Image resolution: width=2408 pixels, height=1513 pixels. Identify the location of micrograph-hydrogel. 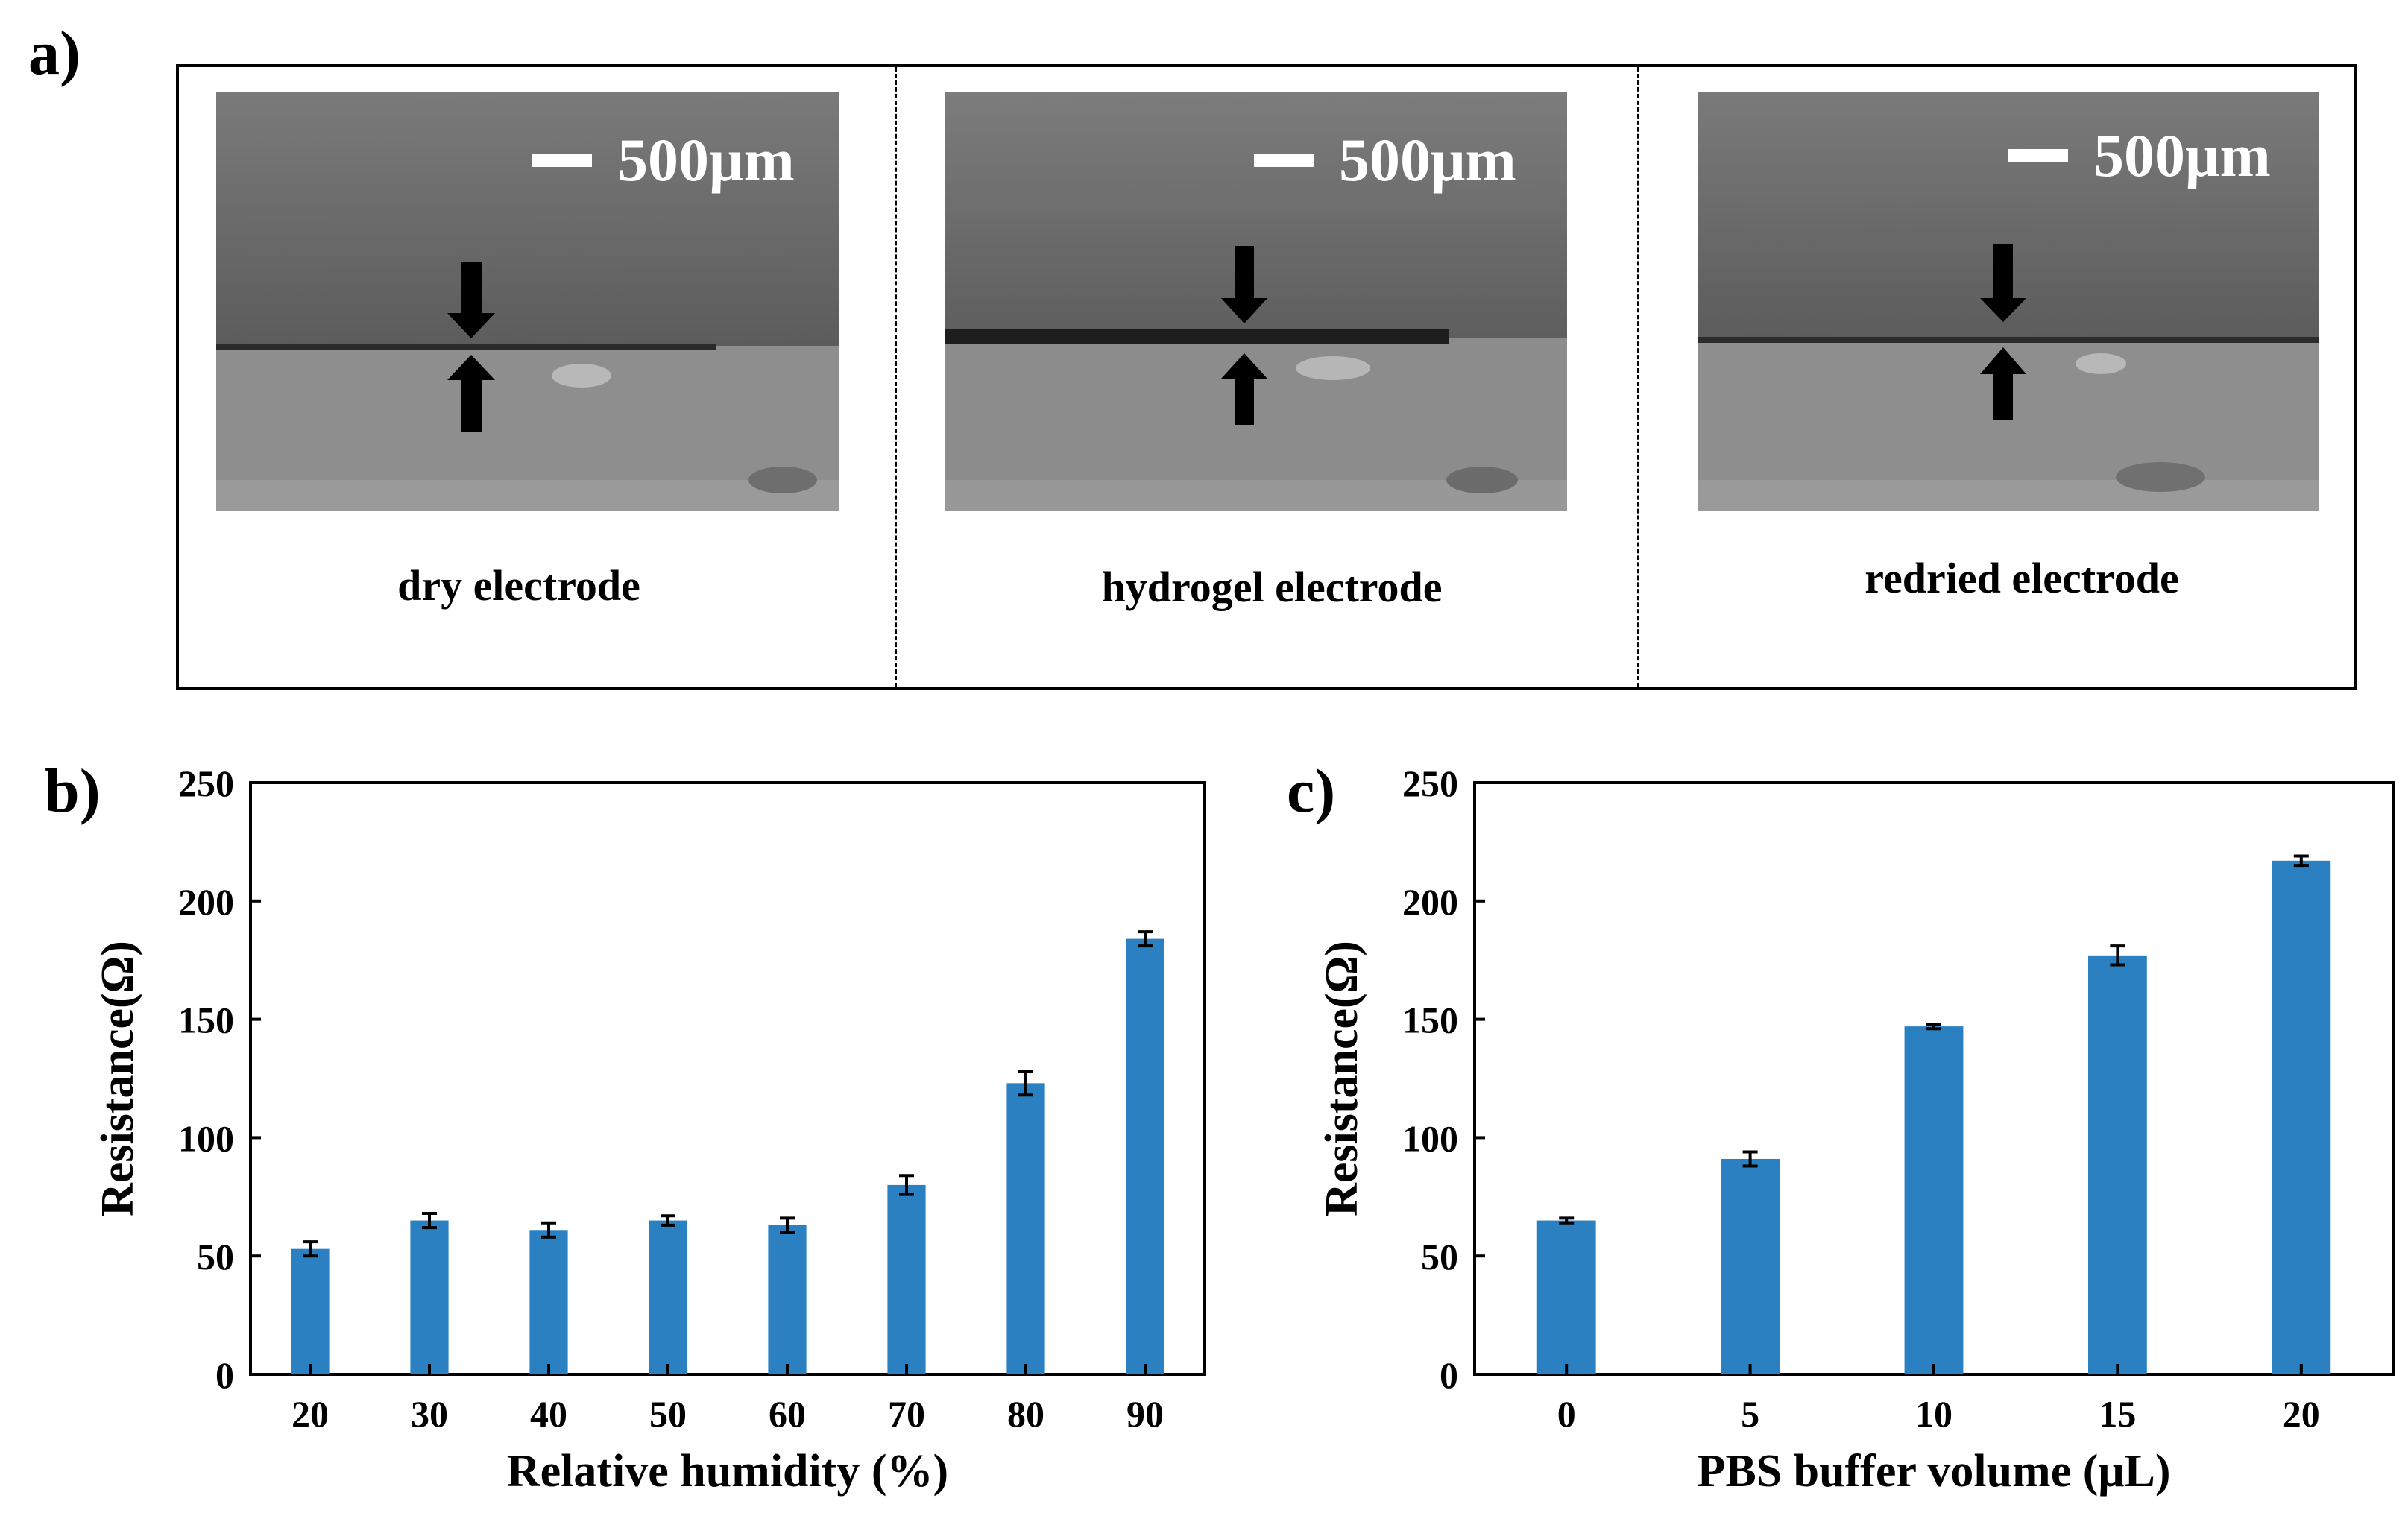
(1256, 301).